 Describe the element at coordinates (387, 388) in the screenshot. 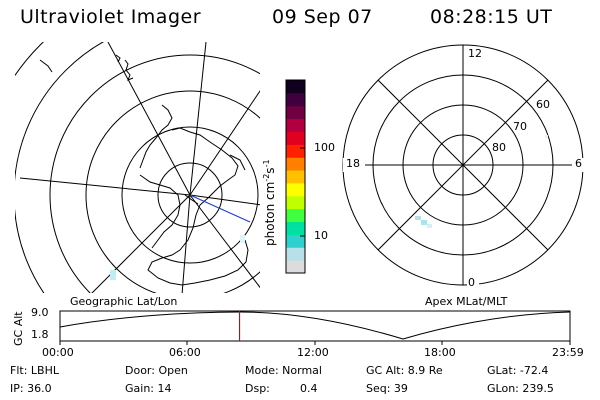

I see `status-seq: Seq: 39` at that location.